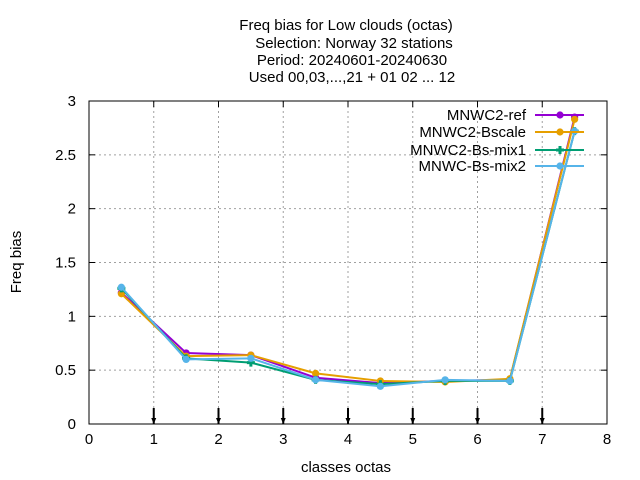  Describe the element at coordinates (346, 467) in the screenshot. I see `x-axis-label: classes octas` at that location.